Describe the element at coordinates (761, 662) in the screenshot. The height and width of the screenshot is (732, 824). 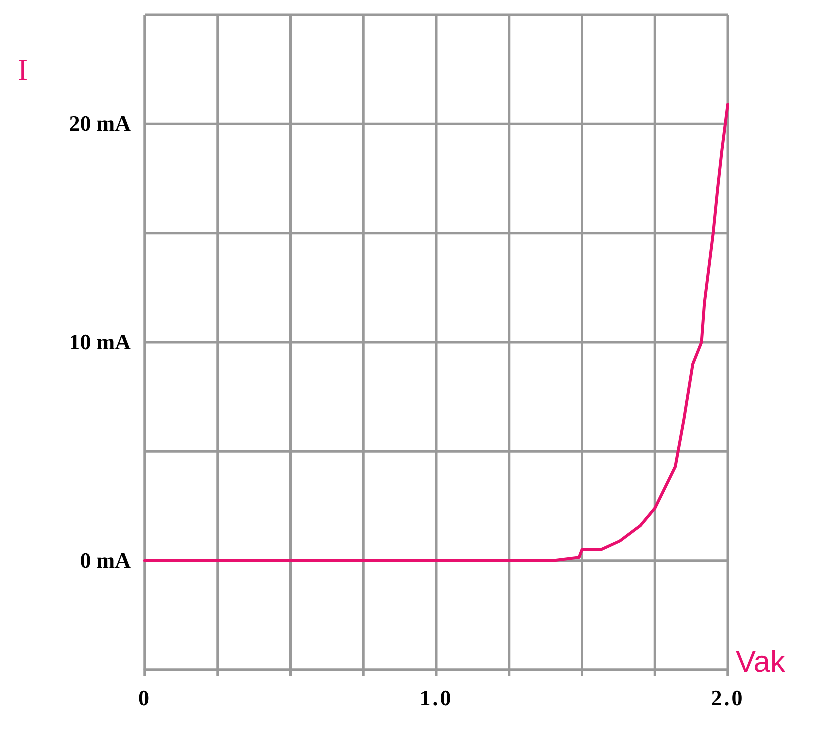
I see `x-axis-title: Vak` at that location.